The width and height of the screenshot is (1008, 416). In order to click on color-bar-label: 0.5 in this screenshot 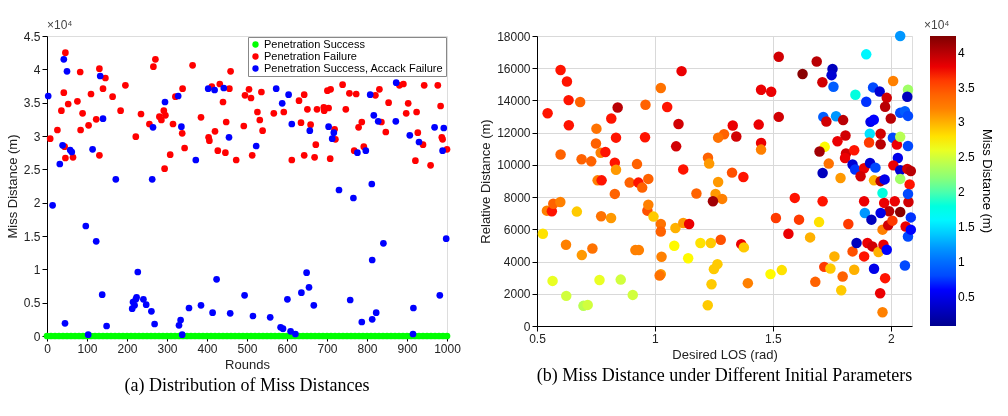, I will do `click(967, 296)`.